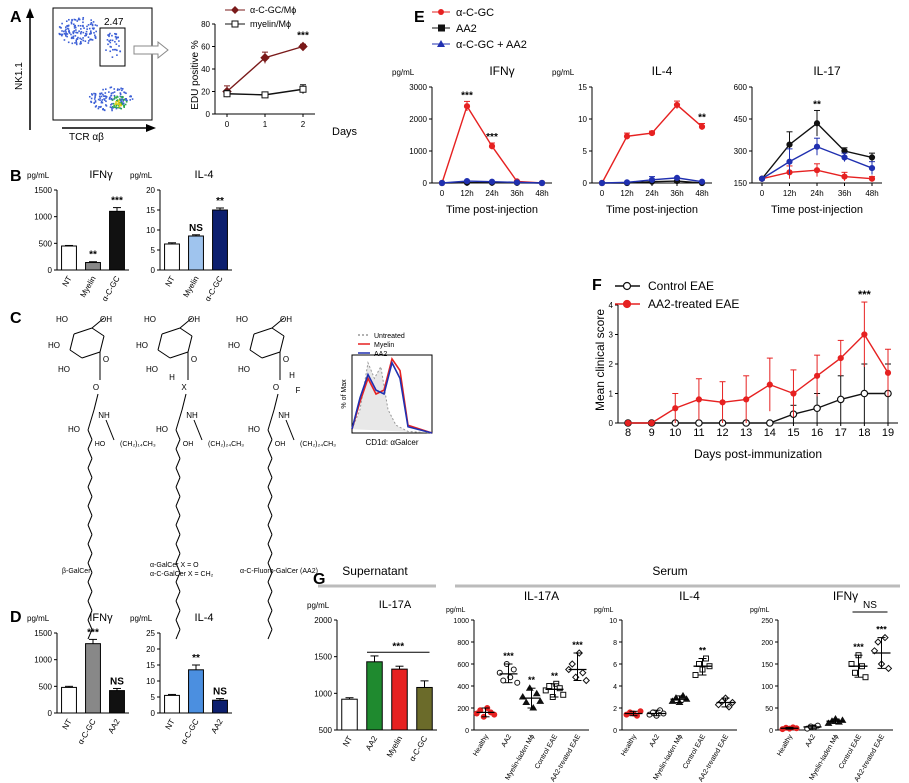 This screenshot has width=909, height=783. I want to click on flow-ylabel: NK1.1, so click(19, 76).